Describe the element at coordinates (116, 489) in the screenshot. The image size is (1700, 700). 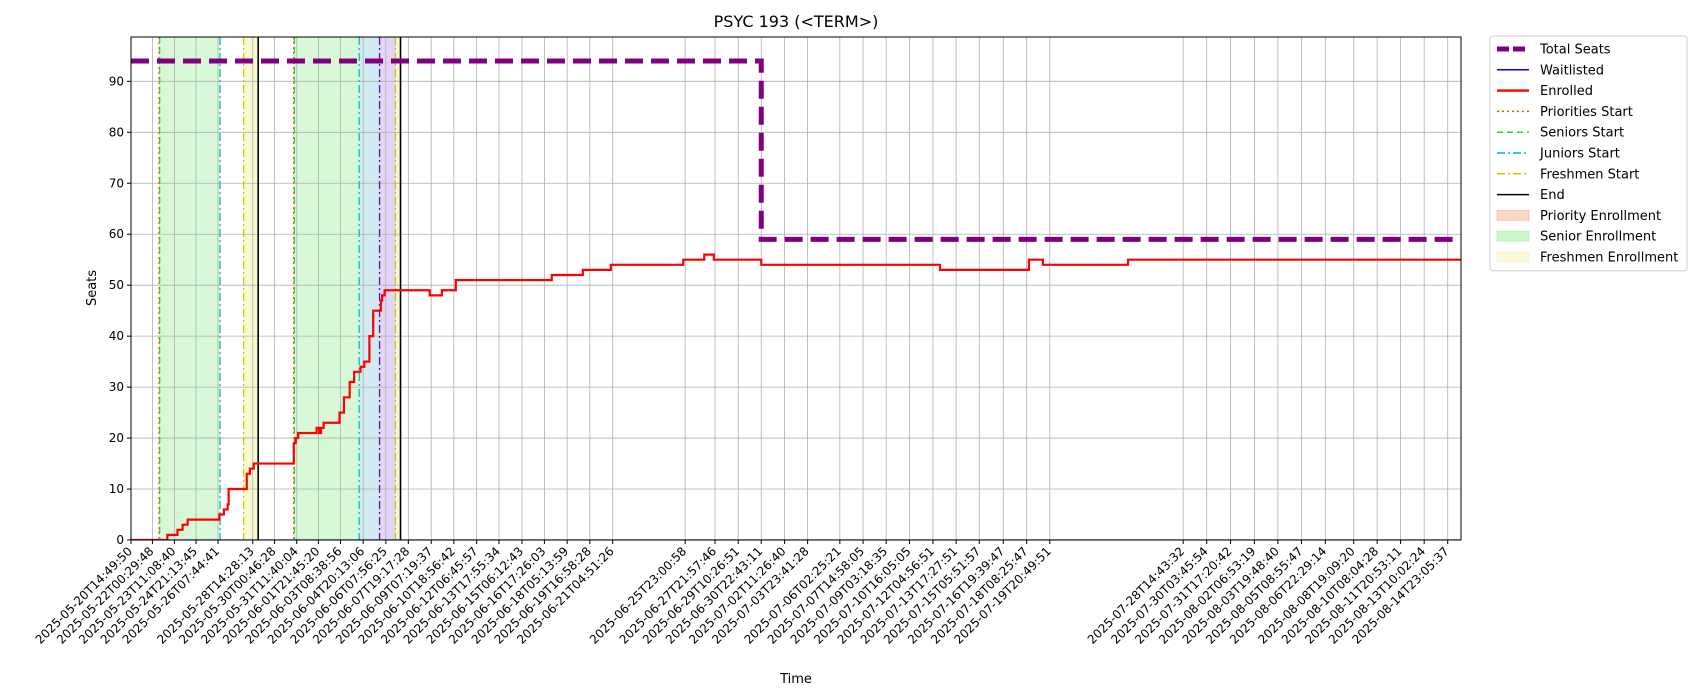
I see `y-tick-label: 10` at that location.